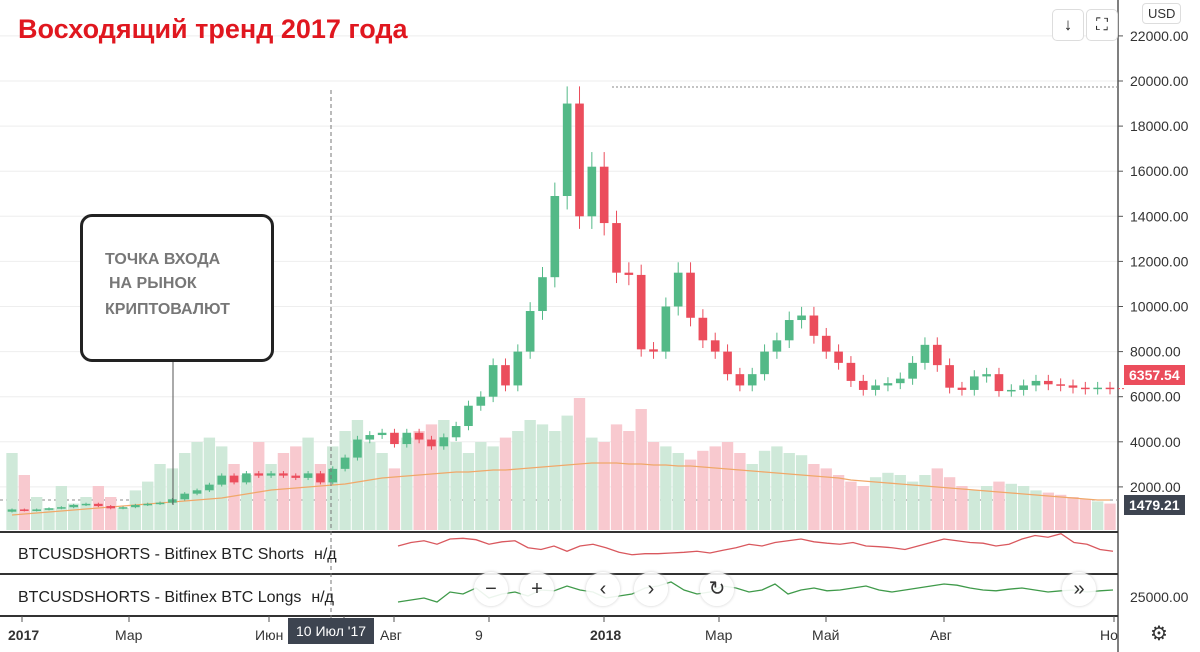  Describe the element at coordinates (1162, 13) in the screenshot. I see `currency-label: USD` at that location.